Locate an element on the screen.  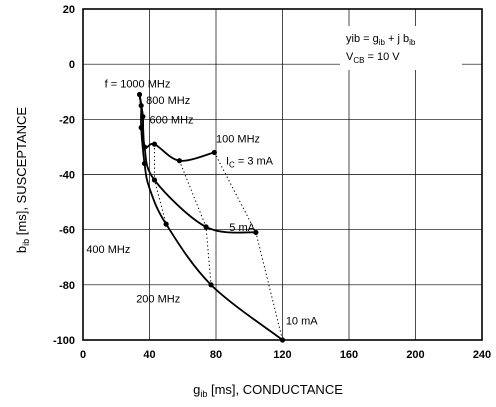
annotation-label: 100 MHz is located at coordinates (238, 140).